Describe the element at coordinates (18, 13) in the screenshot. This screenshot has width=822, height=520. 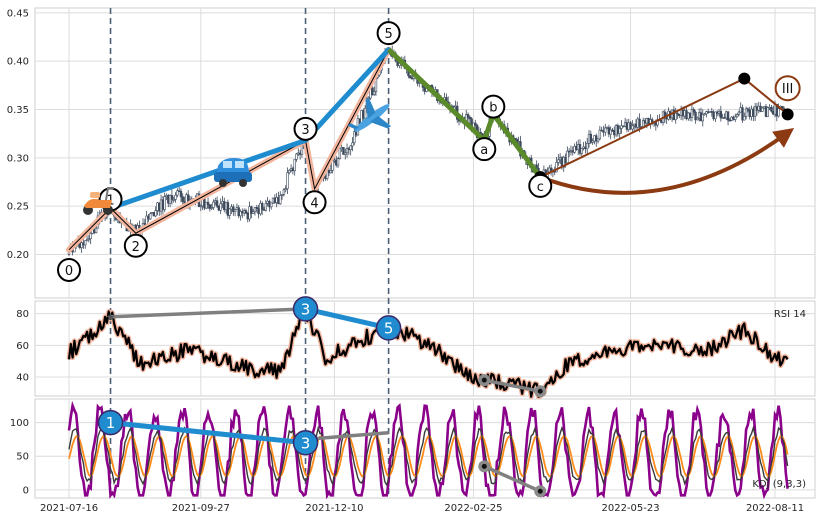
I see `price-y-tick: 0.45` at that location.